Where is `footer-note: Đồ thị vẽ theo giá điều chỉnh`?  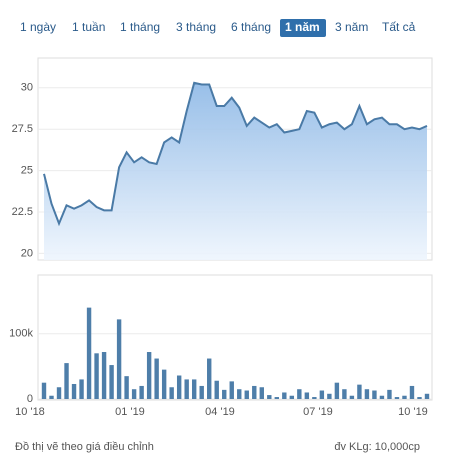
footer-note: Đồ thị vẽ theo giá điều chỉnh is located at coordinates (84, 447).